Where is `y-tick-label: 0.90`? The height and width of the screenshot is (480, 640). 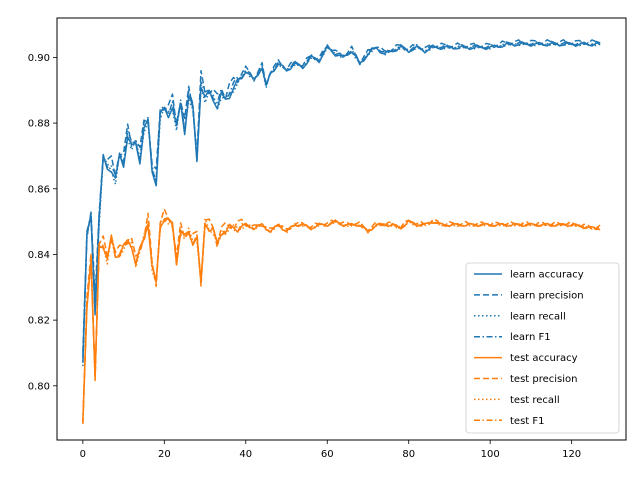 y-tick-label: 0.90 is located at coordinates (39, 58).